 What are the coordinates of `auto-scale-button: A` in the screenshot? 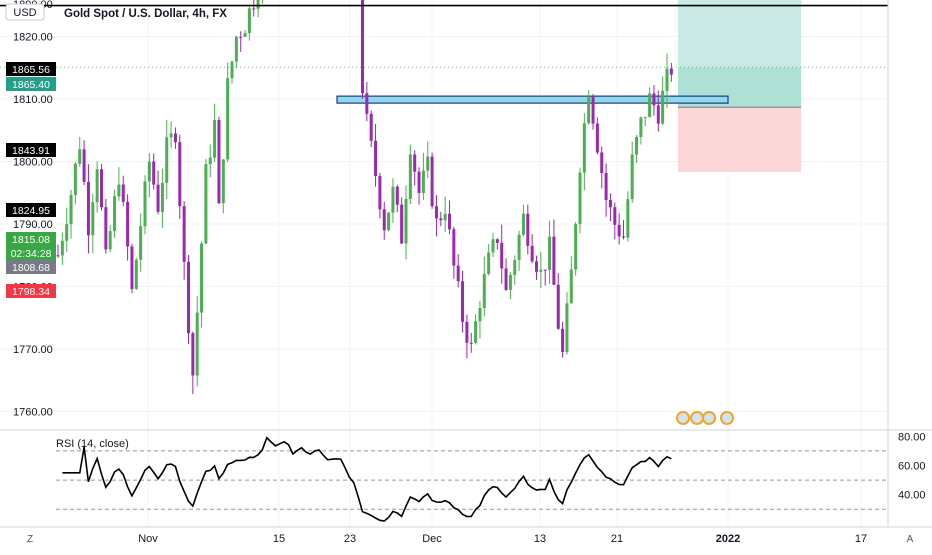 It's located at (910, 539).